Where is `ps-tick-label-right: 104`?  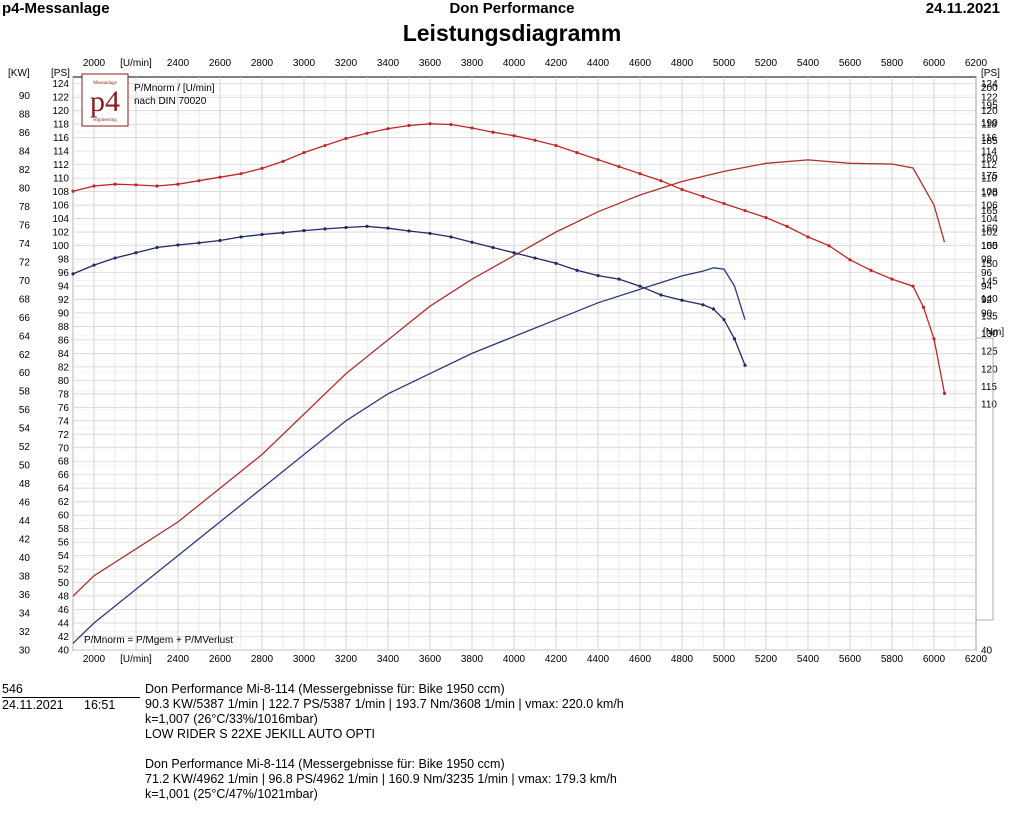 ps-tick-label-right: 104 is located at coordinates (989, 219).